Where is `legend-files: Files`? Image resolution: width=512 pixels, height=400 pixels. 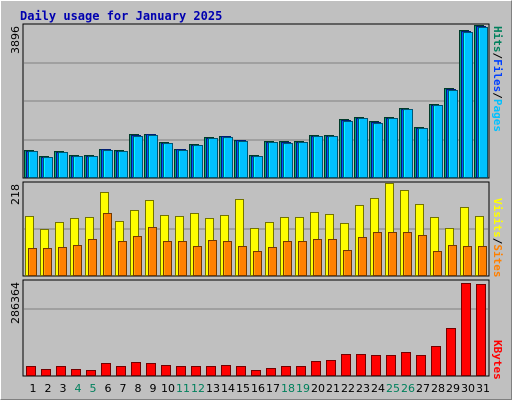 legend-files: Files is located at coordinates (497, 75).